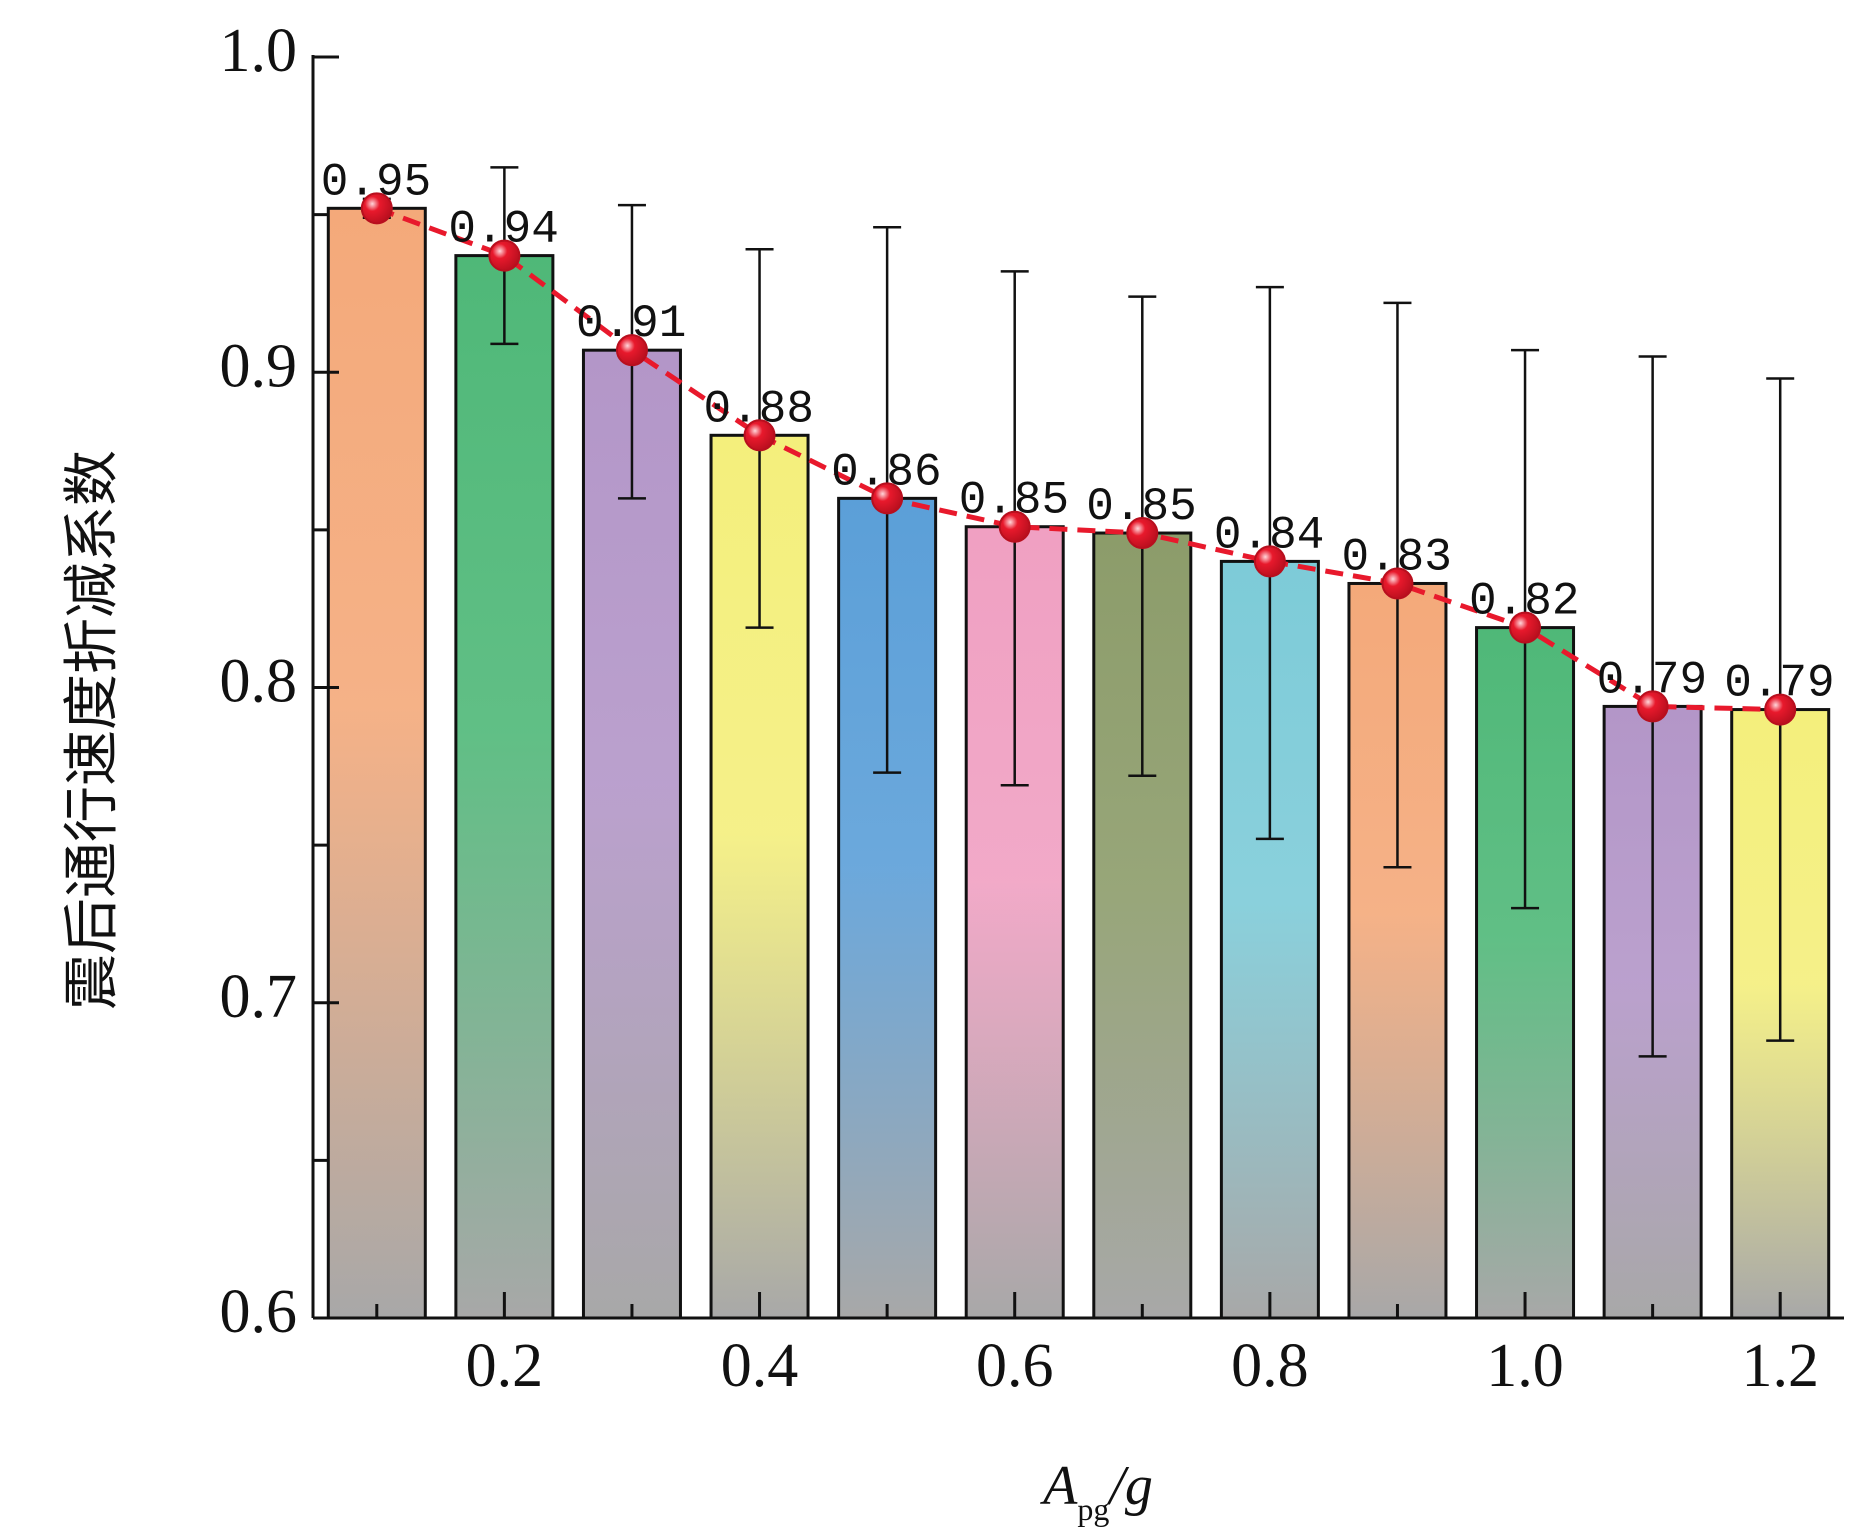  What do you see at coordinates (1058, 1486) in the screenshot?
I see `x-axis-title-main: A` at bounding box center [1058, 1486].